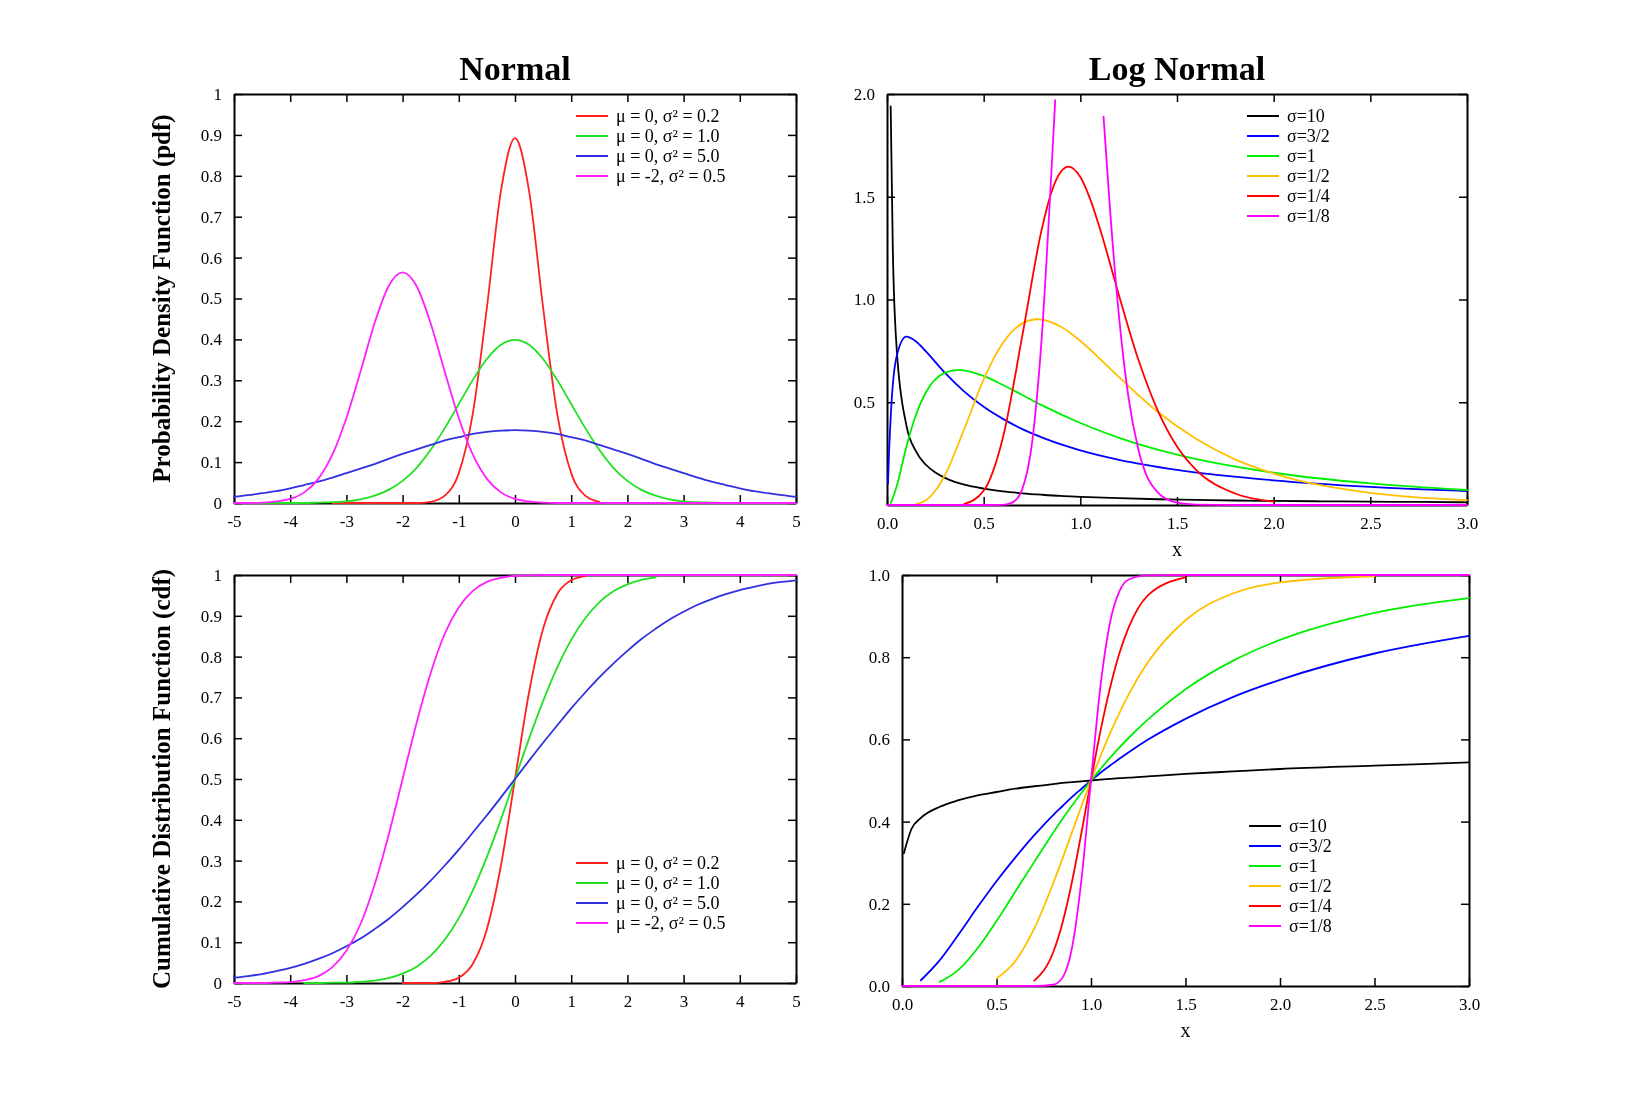 The image size is (1635, 1108). What do you see at coordinates (864, 94) in the screenshot?
I see `y-tick-label: 2.0` at bounding box center [864, 94].